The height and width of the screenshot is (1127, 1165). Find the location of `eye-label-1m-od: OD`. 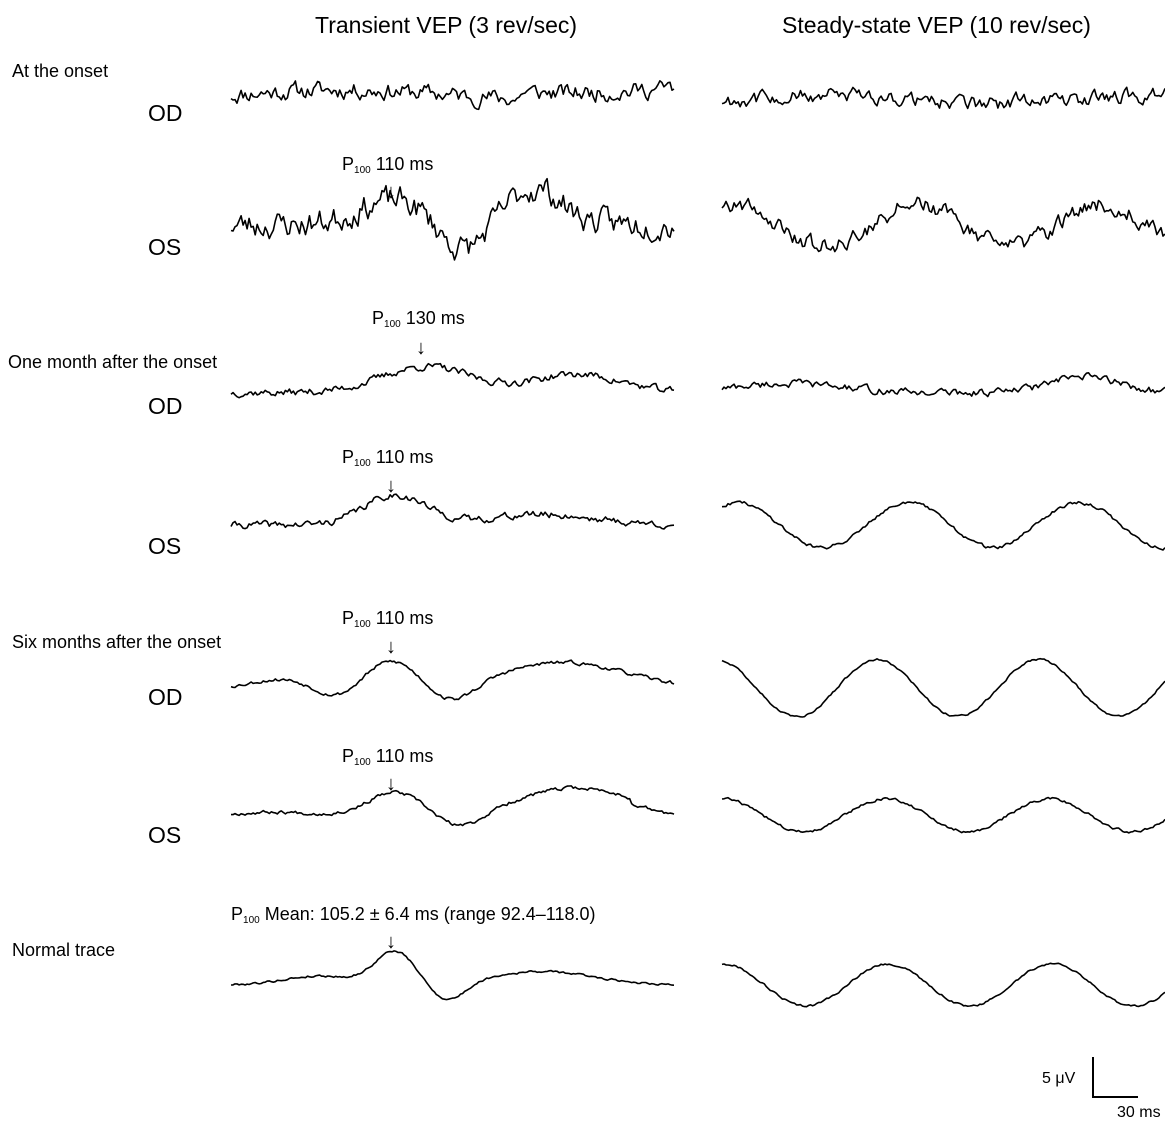

eye-label-1m-od: OD is located at coordinates (165, 406).